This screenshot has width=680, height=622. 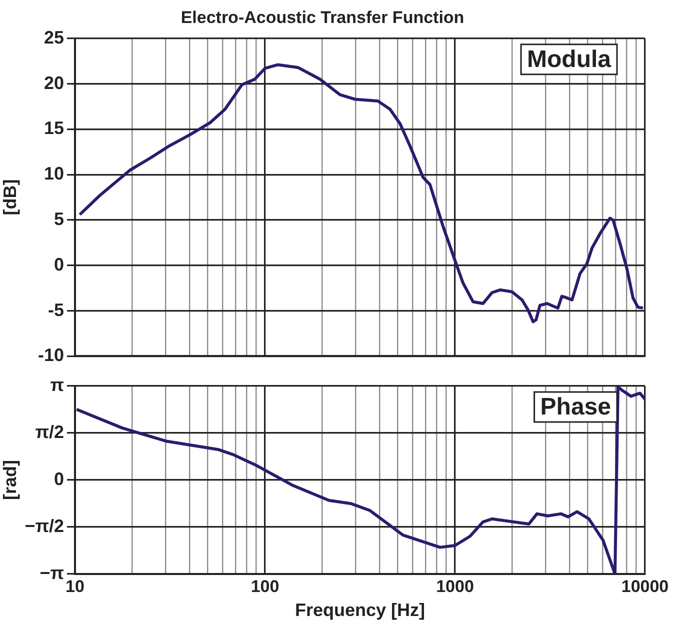 I want to click on y-tick-label: 10, so click(x=54, y=174).